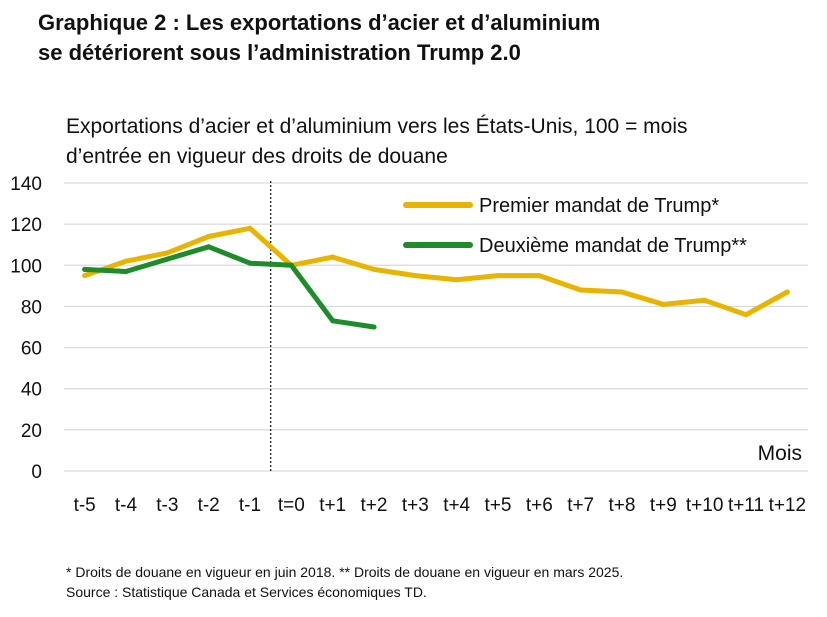 The width and height of the screenshot is (827, 617). Describe the element at coordinates (705, 505) in the screenshot. I see `x-tick-label: t+10` at that location.